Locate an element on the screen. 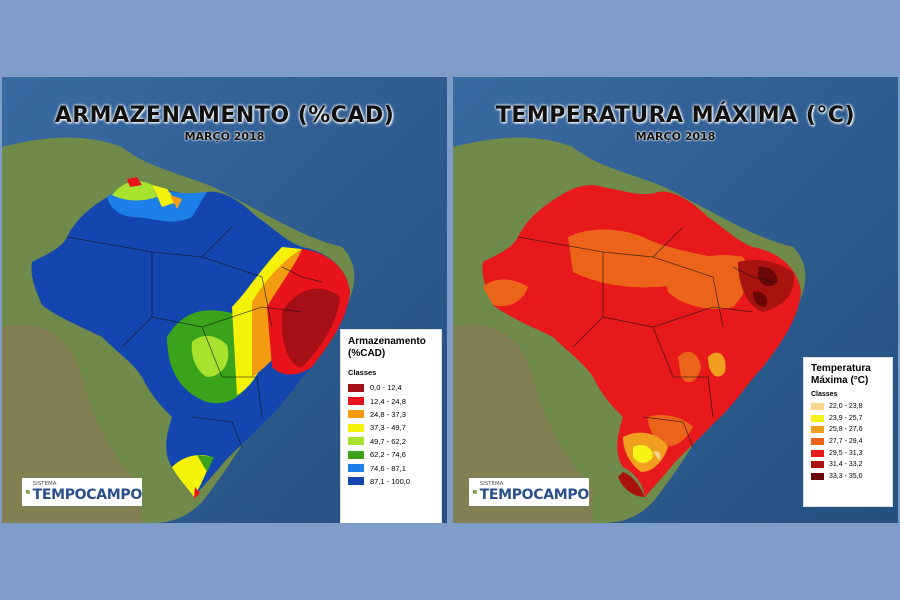 This screenshot has width=900, height=600. storage-legend-label: 37,3 - 49,7 is located at coordinates (388, 428).